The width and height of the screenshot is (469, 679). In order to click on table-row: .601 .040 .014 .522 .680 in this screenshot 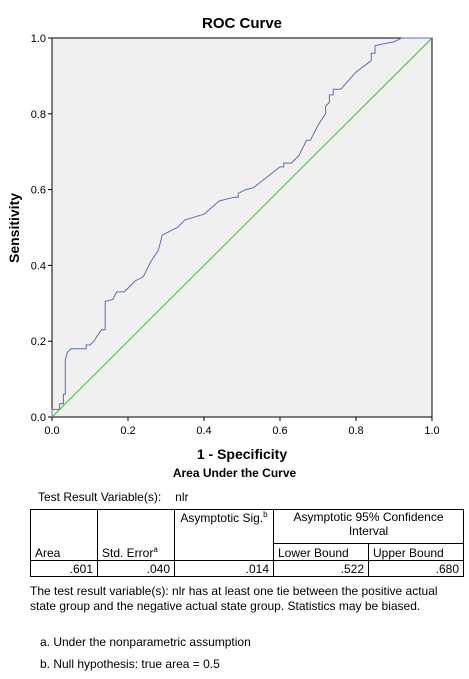, I will do `click(247, 568)`.